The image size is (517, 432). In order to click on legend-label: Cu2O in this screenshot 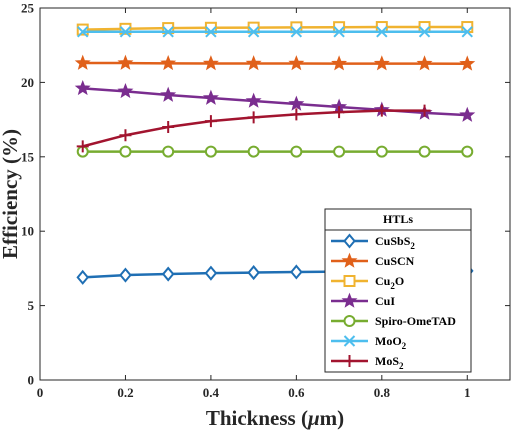, I will do `click(389, 282)`.